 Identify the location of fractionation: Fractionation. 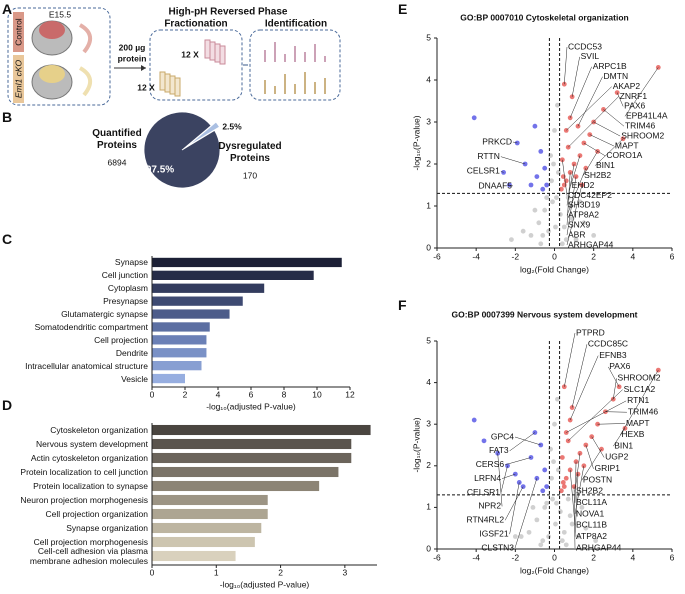
(195, 24).